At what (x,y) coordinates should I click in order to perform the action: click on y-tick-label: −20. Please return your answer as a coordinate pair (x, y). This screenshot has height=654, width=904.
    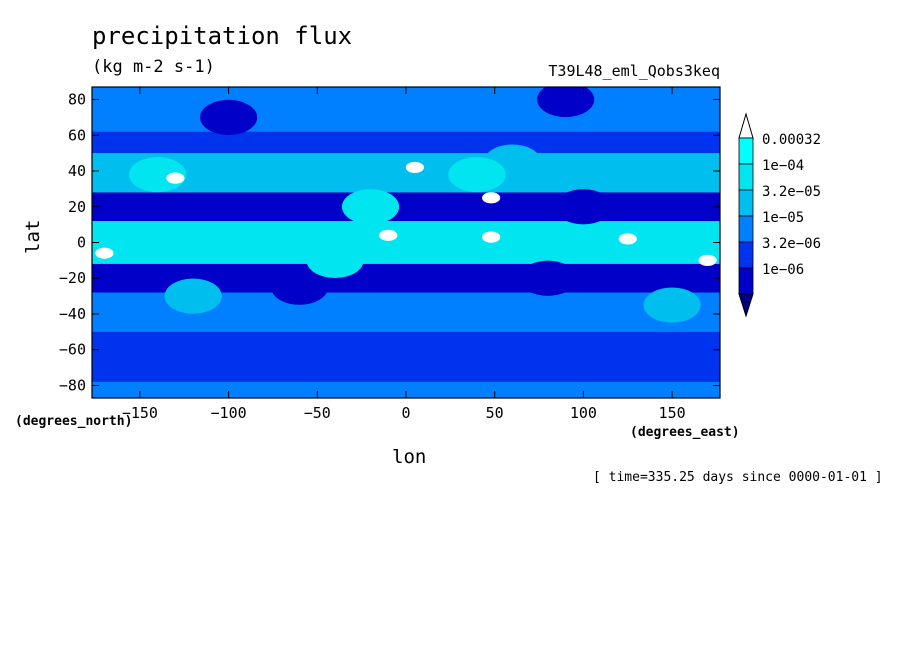
    Looking at the image, I should click on (72, 278).